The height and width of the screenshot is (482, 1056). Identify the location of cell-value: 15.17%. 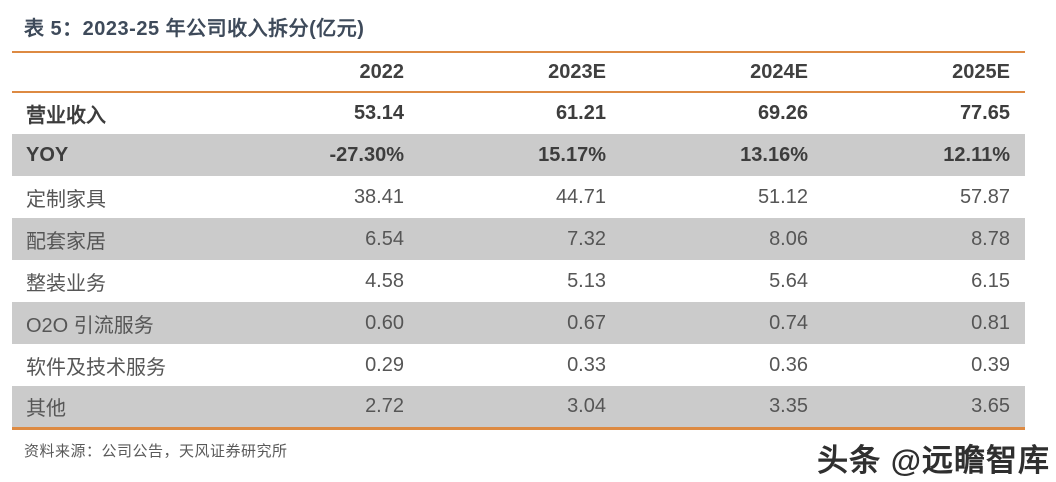
(572, 154).